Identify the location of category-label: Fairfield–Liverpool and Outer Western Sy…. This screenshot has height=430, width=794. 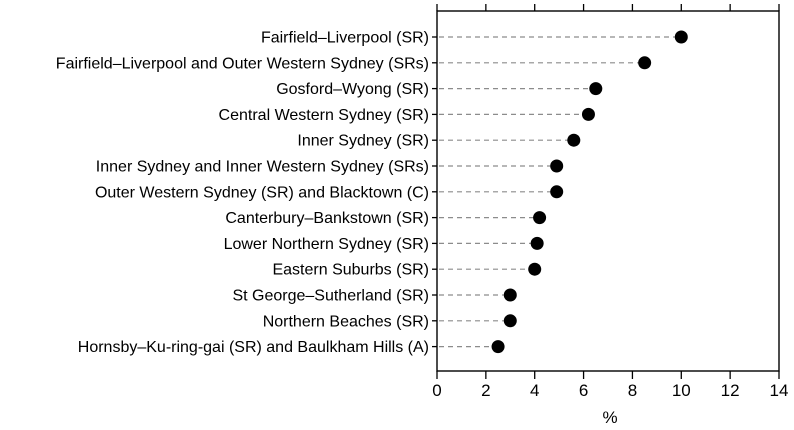
(242, 63).